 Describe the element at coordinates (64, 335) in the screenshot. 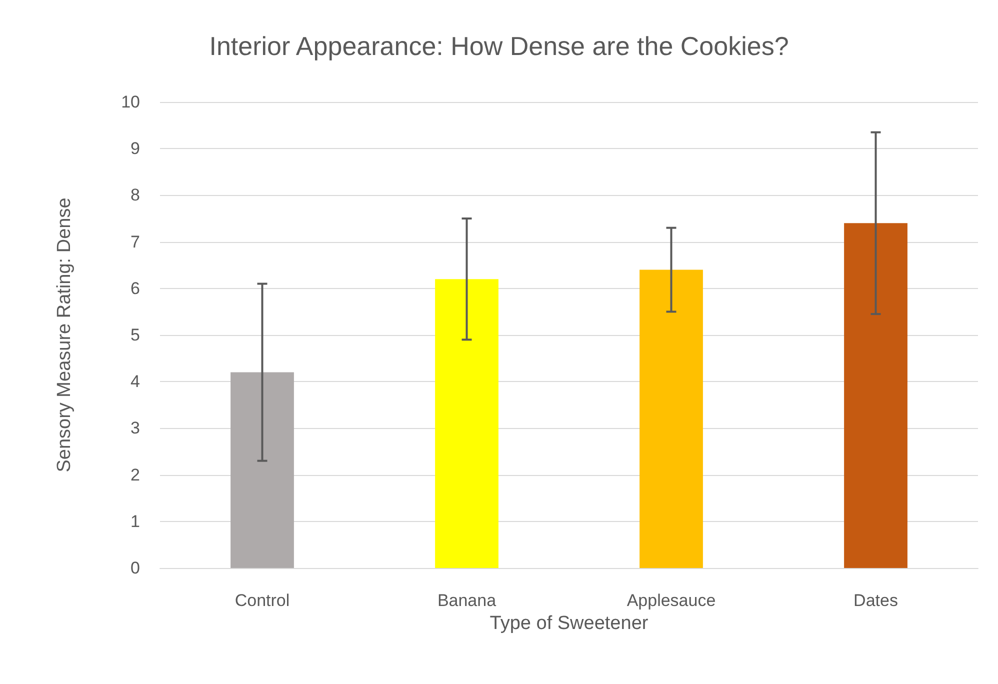

I see `y-axis-title: Sensory Measure Rating: Dense` at that location.